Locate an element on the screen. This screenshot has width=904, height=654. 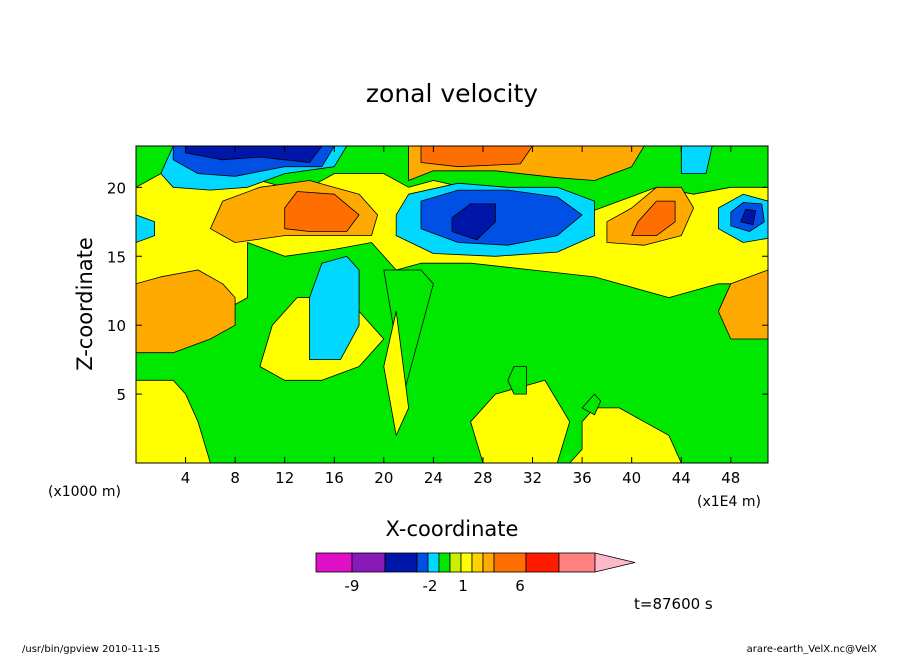
x-tick-label: 16 is located at coordinates (334, 478).